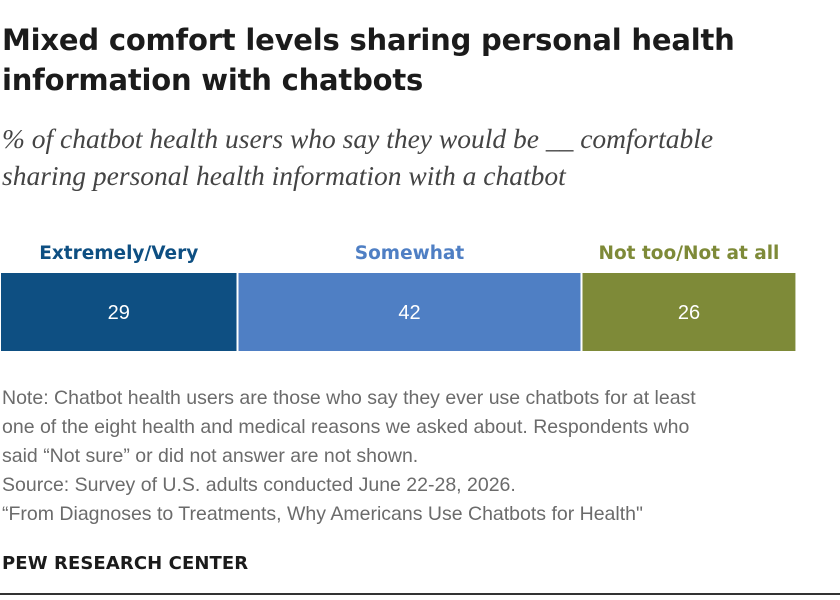  What do you see at coordinates (420, 594) in the screenshot?
I see `bottom-rule` at bounding box center [420, 594].